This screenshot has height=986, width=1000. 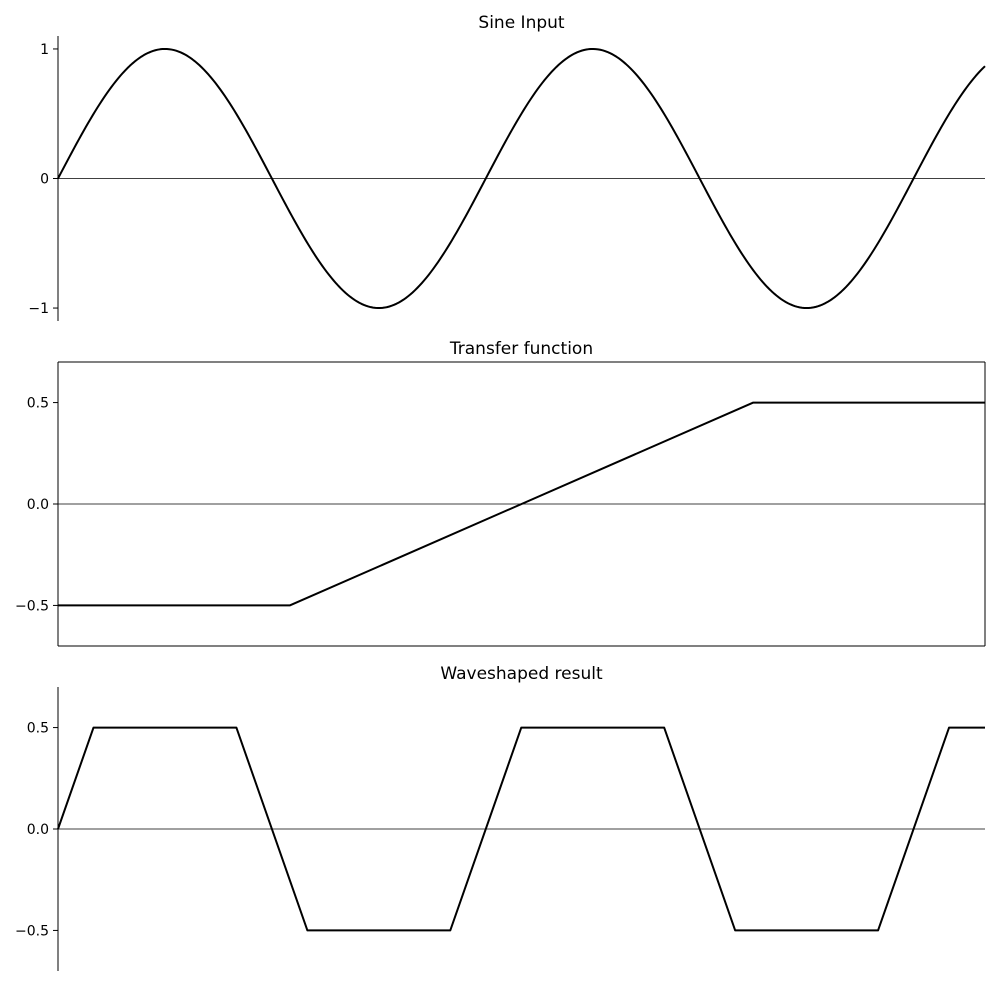 I want to click on chart-title: Transfer function, so click(x=521, y=349).